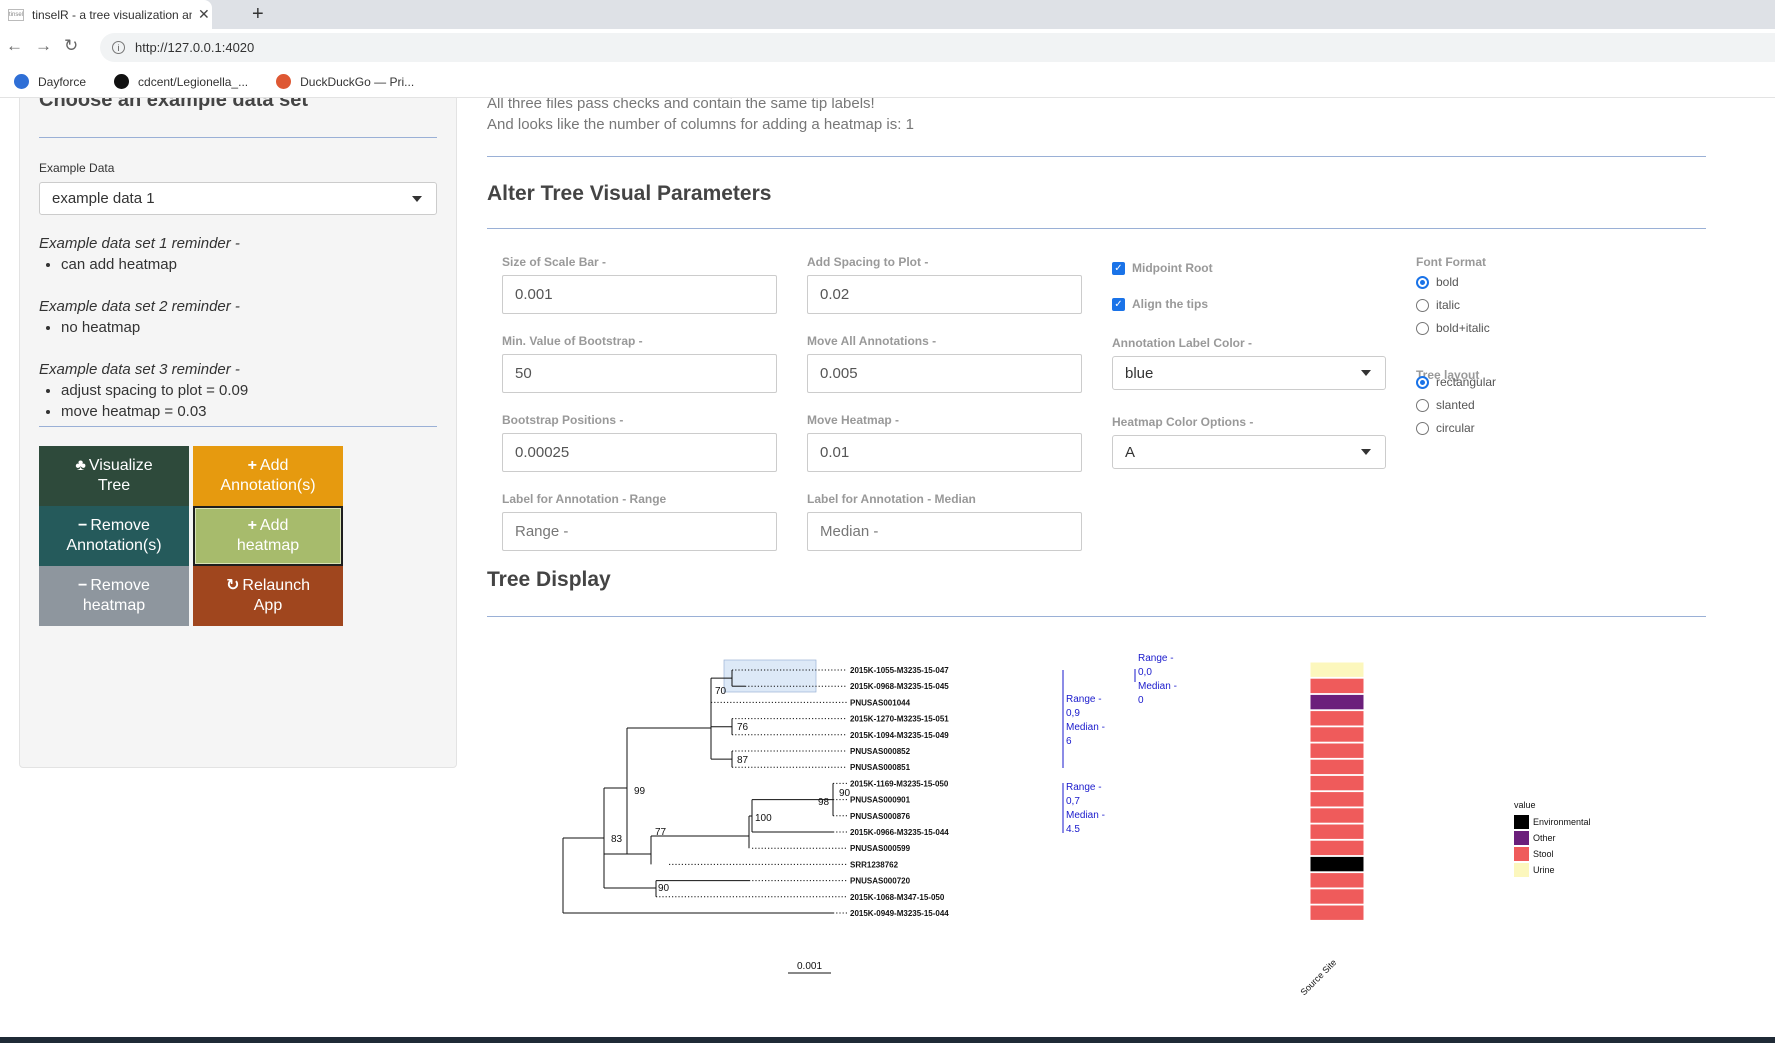 Image resolution: width=1775 pixels, height=1043 pixels. Describe the element at coordinates (154, 411) in the screenshot. I see `reminder-item: move heatmap = 0.03` at that location.